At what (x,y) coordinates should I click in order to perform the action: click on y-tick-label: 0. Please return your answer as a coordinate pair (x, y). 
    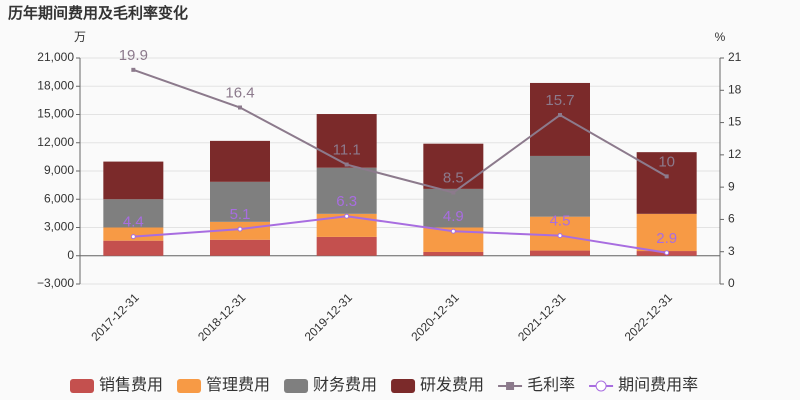
    Looking at the image, I should click on (70, 255).